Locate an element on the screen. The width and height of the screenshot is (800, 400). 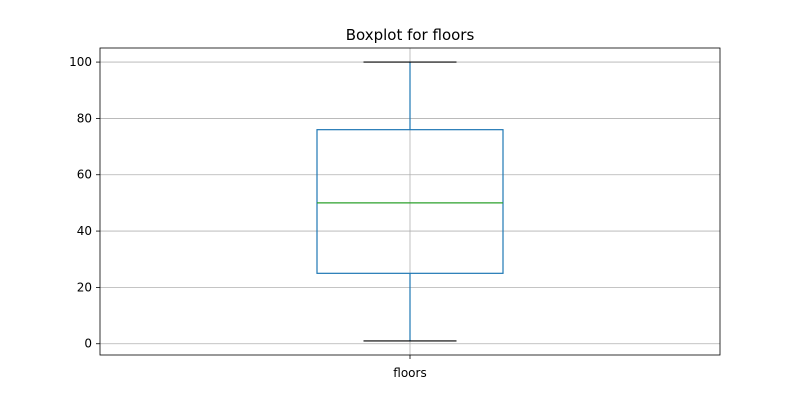
y-tick-label: 60 is located at coordinates (84, 175).